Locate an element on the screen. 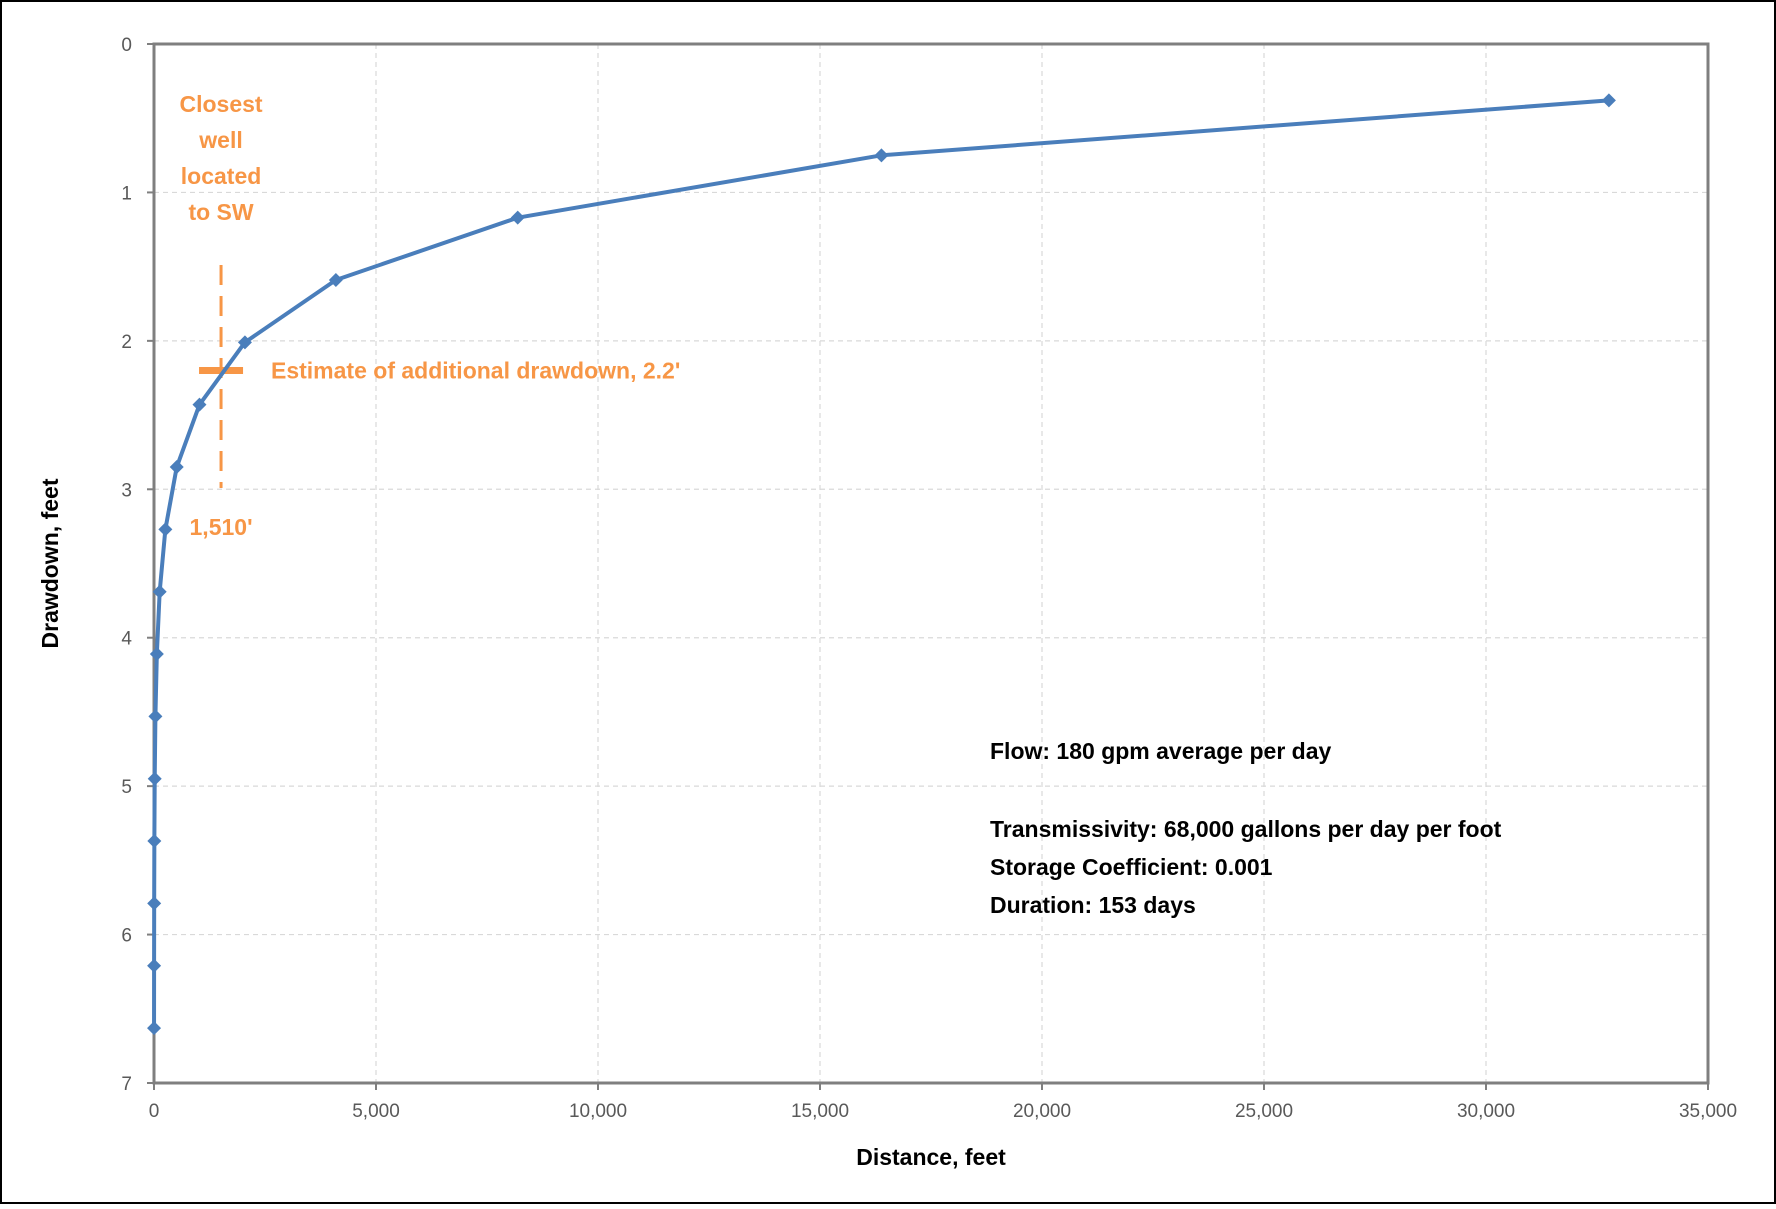 Image resolution: width=1776 pixels, height=1209 pixels. info-line: Duration: 153 days is located at coordinates (1093, 905).